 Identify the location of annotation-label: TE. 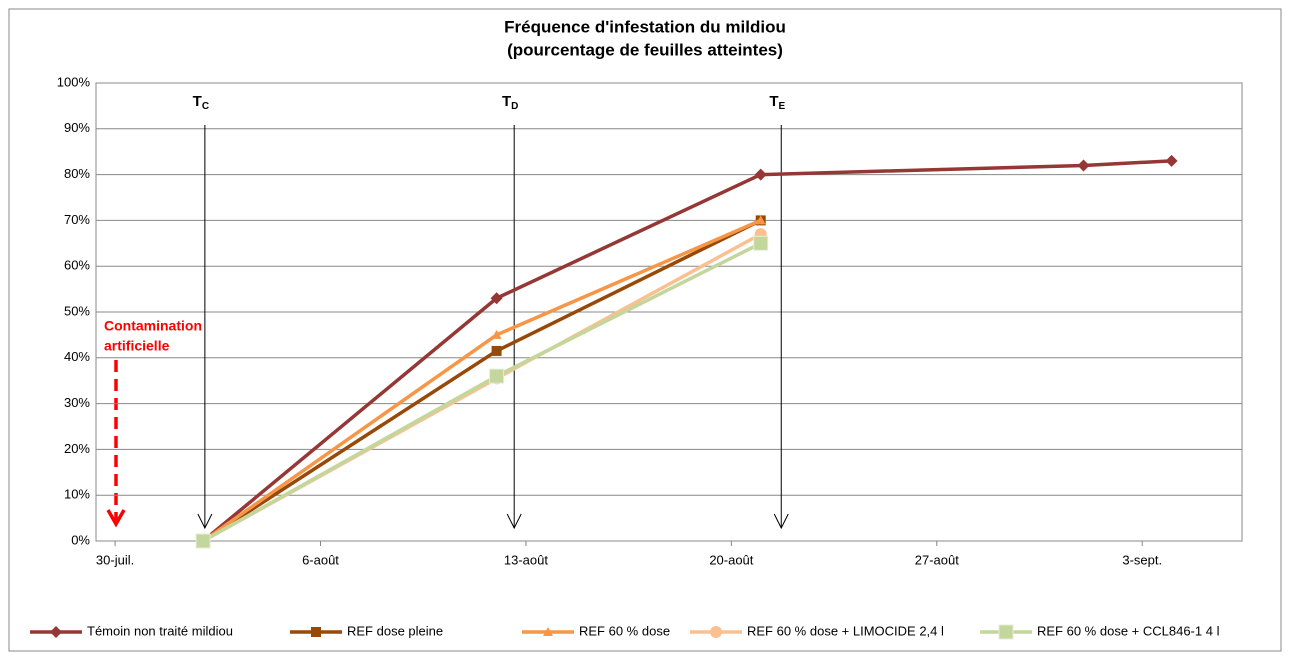
(777, 102).